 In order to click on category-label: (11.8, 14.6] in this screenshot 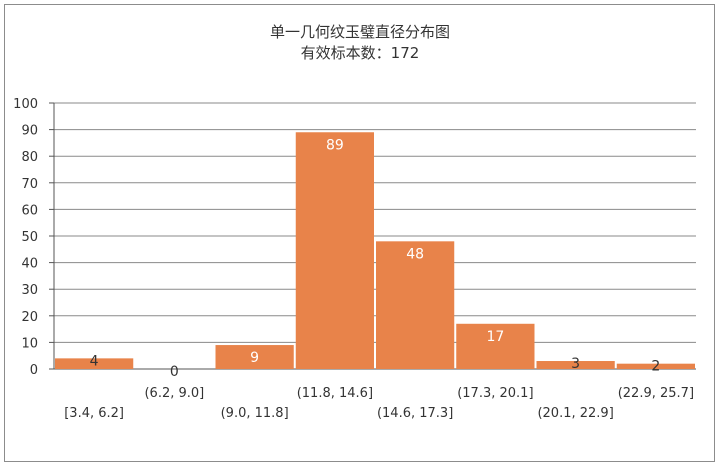, I will do `click(335, 393)`.